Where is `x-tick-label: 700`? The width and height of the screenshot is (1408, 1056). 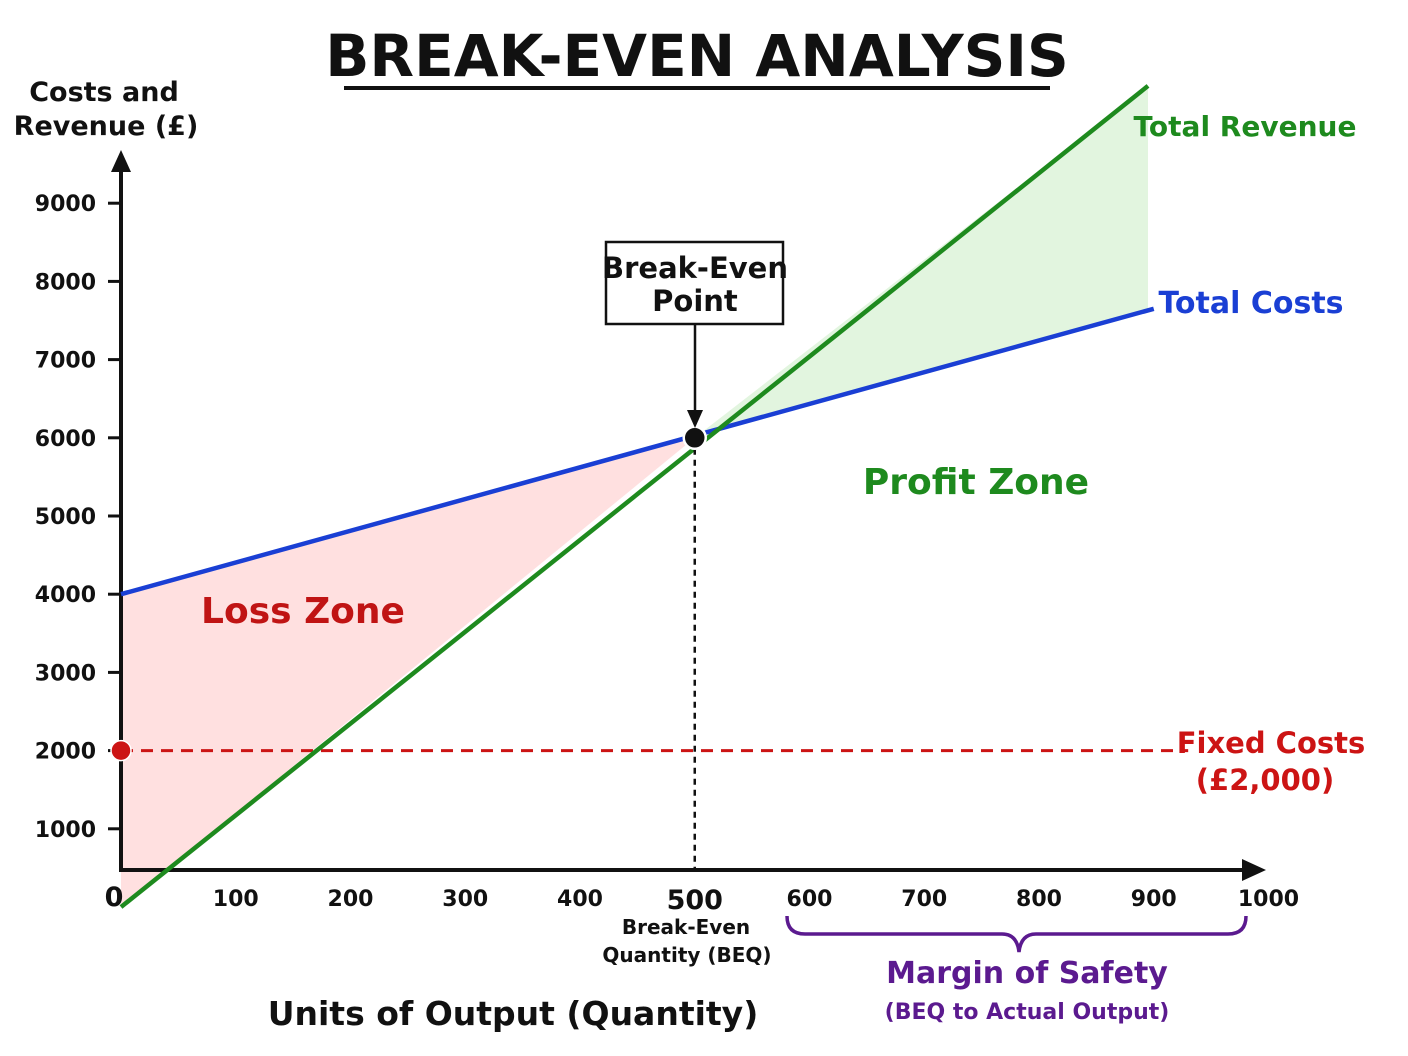 x-tick-label: 700 is located at coordinates (924, 899).